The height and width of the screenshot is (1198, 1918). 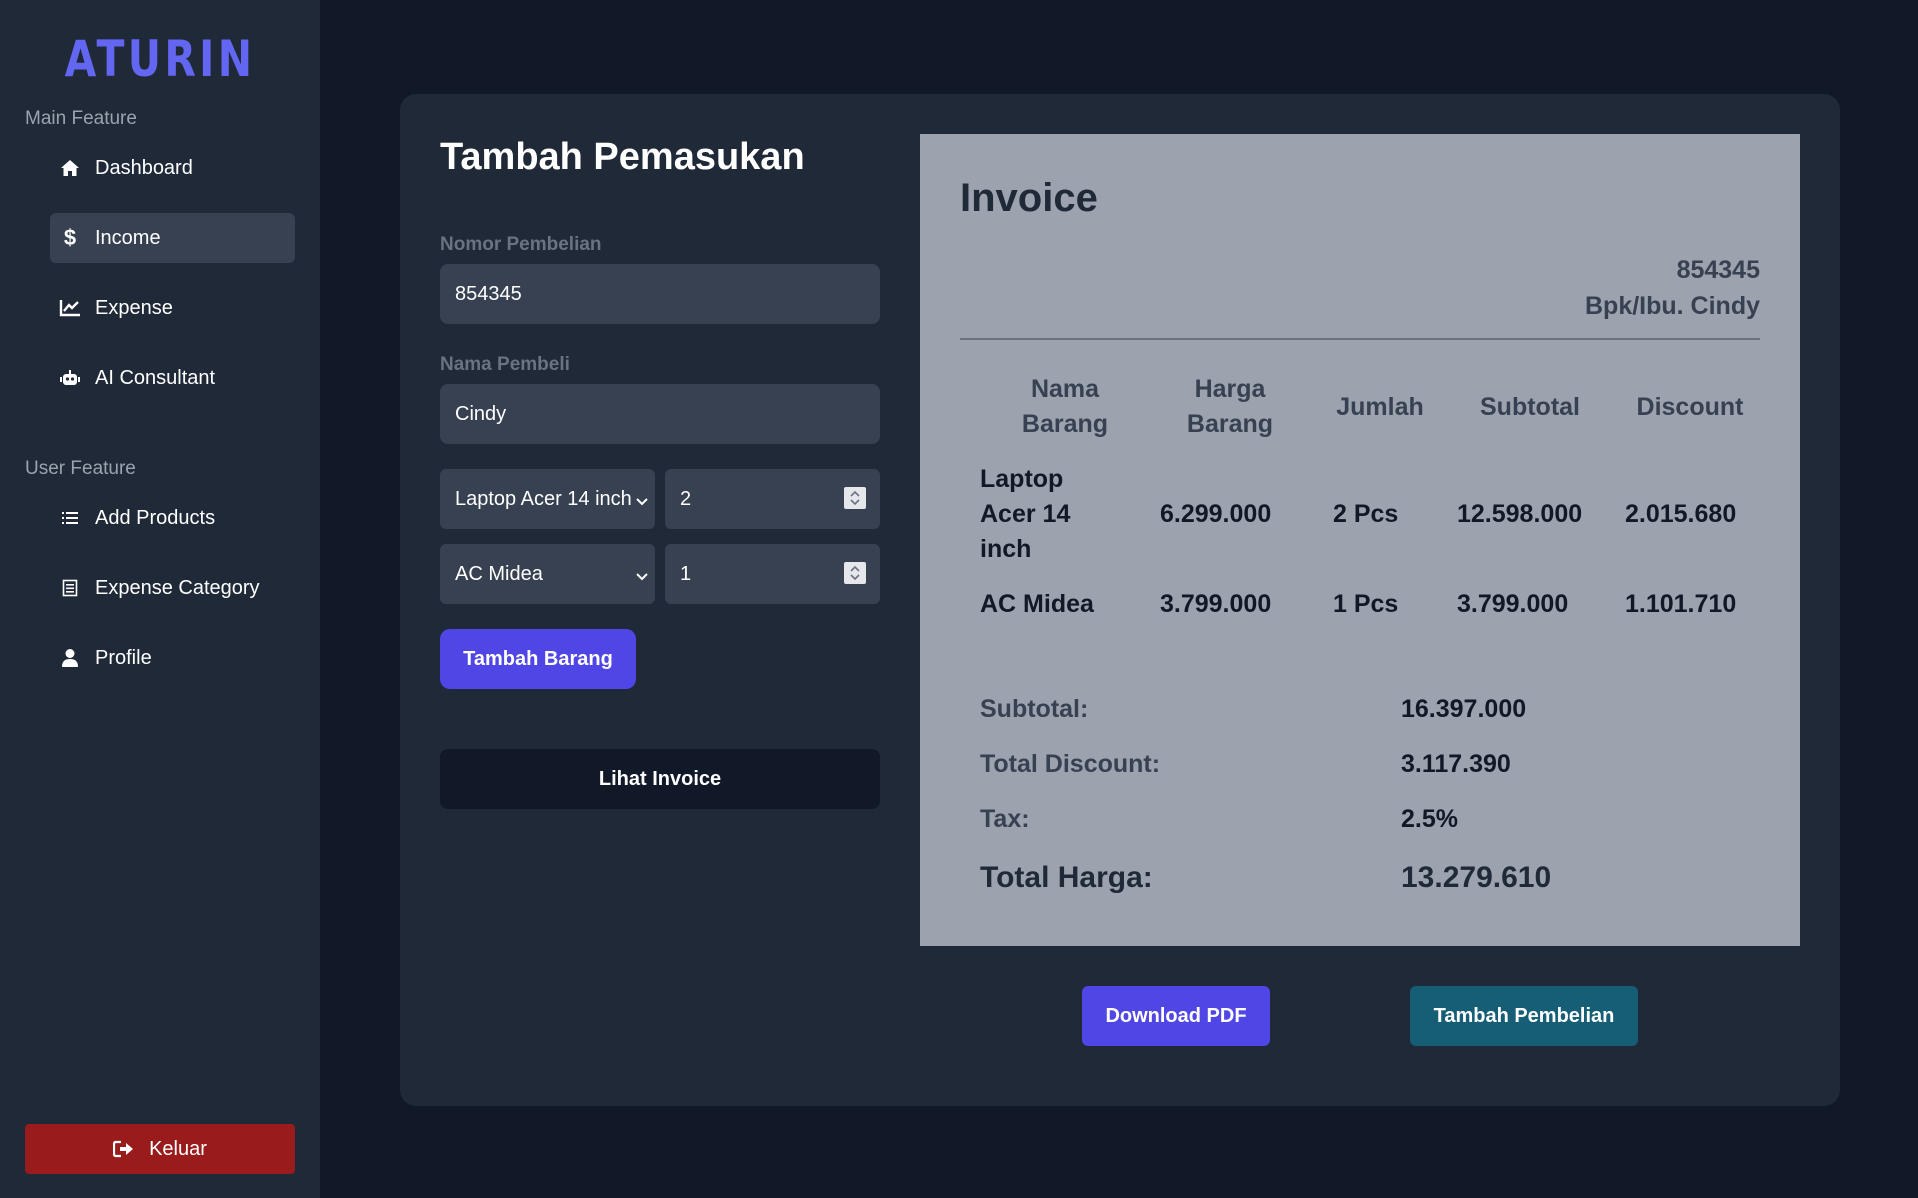 I want to click on logout-label: Keluar, so click(x=178, y=1148).